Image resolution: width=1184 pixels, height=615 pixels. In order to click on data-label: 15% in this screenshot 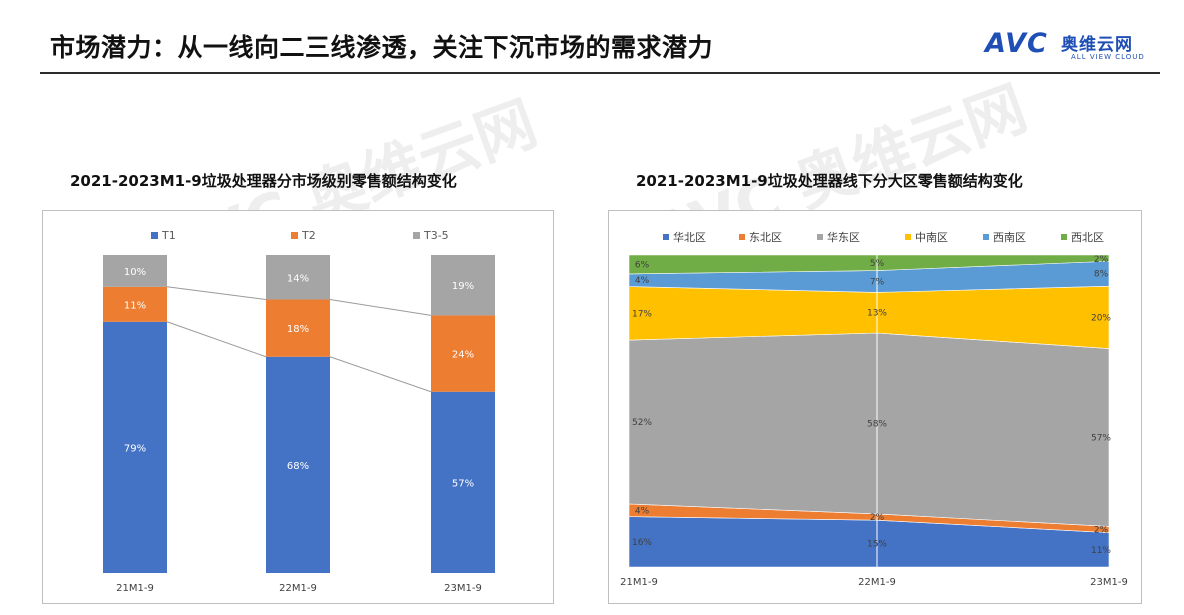, I will do `click(877, 545)`.